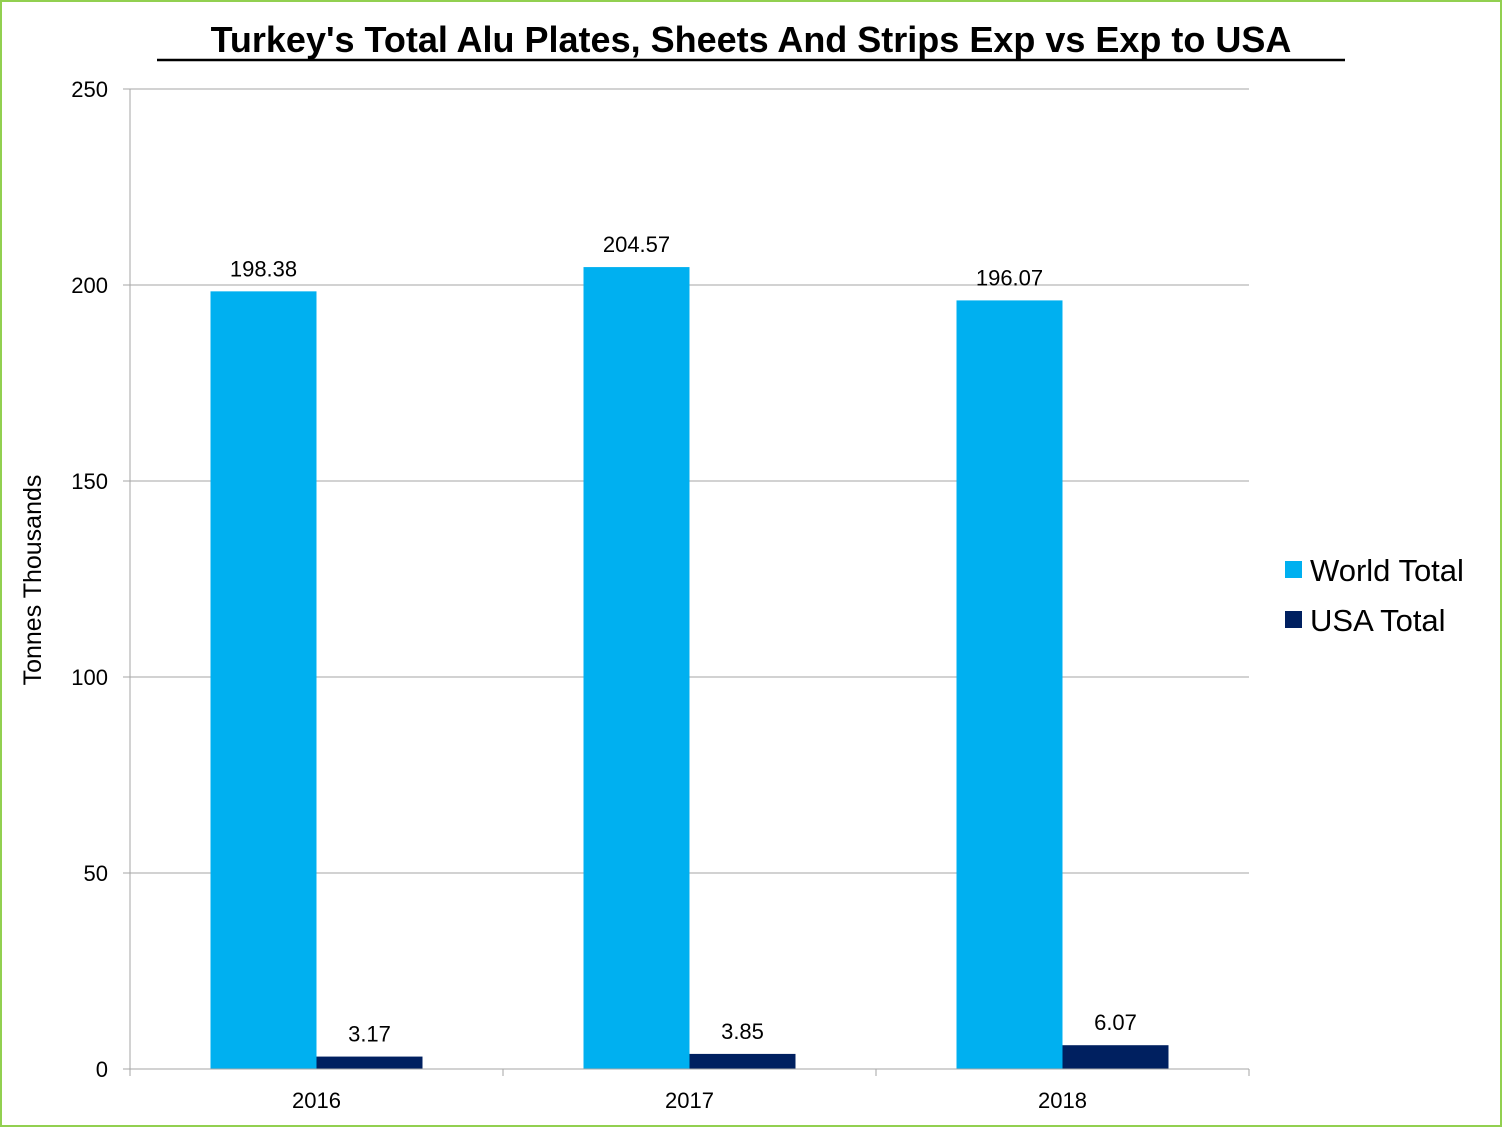 This screenshot has height=1127, width=1502. What do you see at coordinates (316, 1100) in the screenshot?
I see `x-tick-label: 2016` at bounding box center [316, 1100].